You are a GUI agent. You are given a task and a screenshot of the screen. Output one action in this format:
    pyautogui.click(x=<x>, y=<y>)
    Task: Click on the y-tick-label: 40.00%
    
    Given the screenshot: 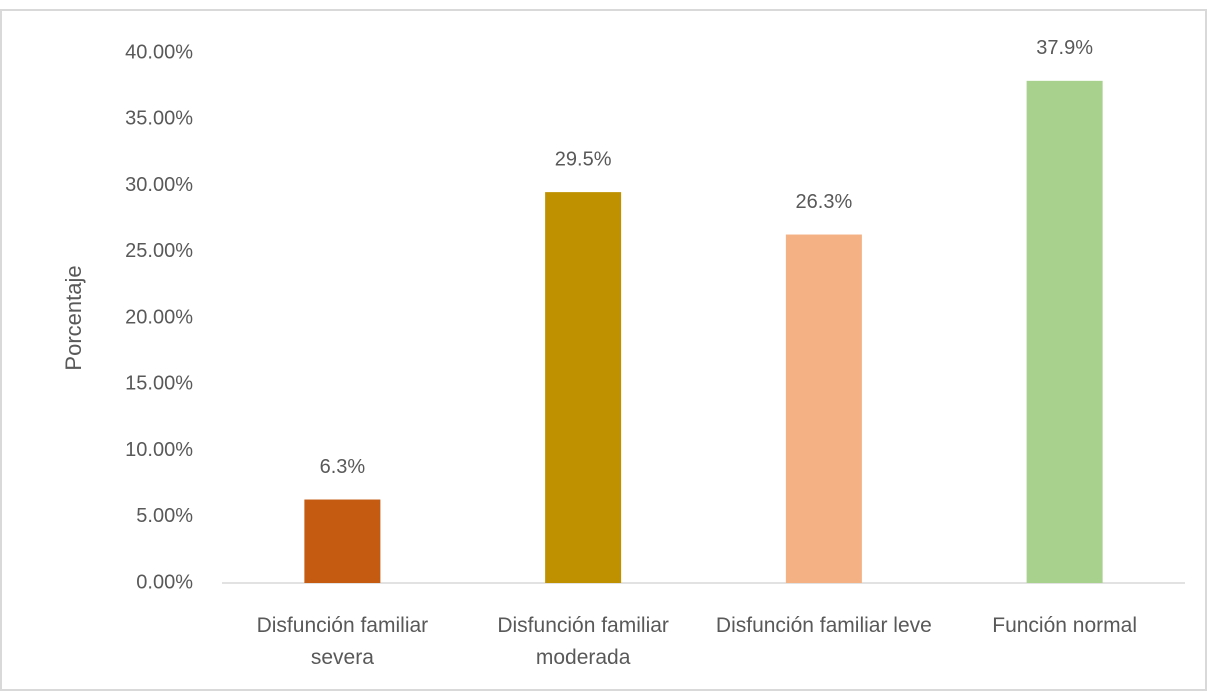 What is the action you would take?
    pyautogui.click(x=159, y=52)
    